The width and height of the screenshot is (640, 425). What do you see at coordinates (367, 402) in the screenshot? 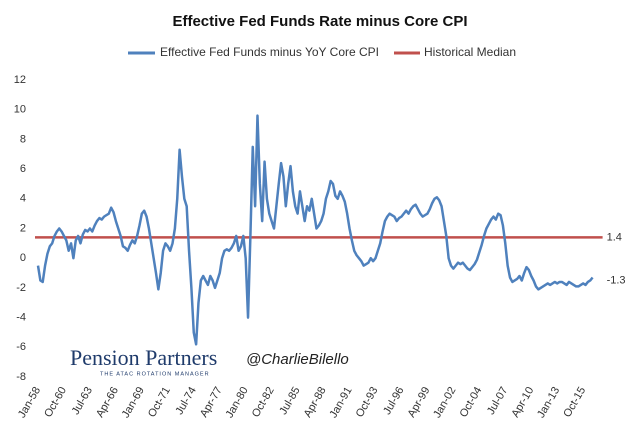
I see `x-tick-label: Oct-93` at bounding box center [367, 402].